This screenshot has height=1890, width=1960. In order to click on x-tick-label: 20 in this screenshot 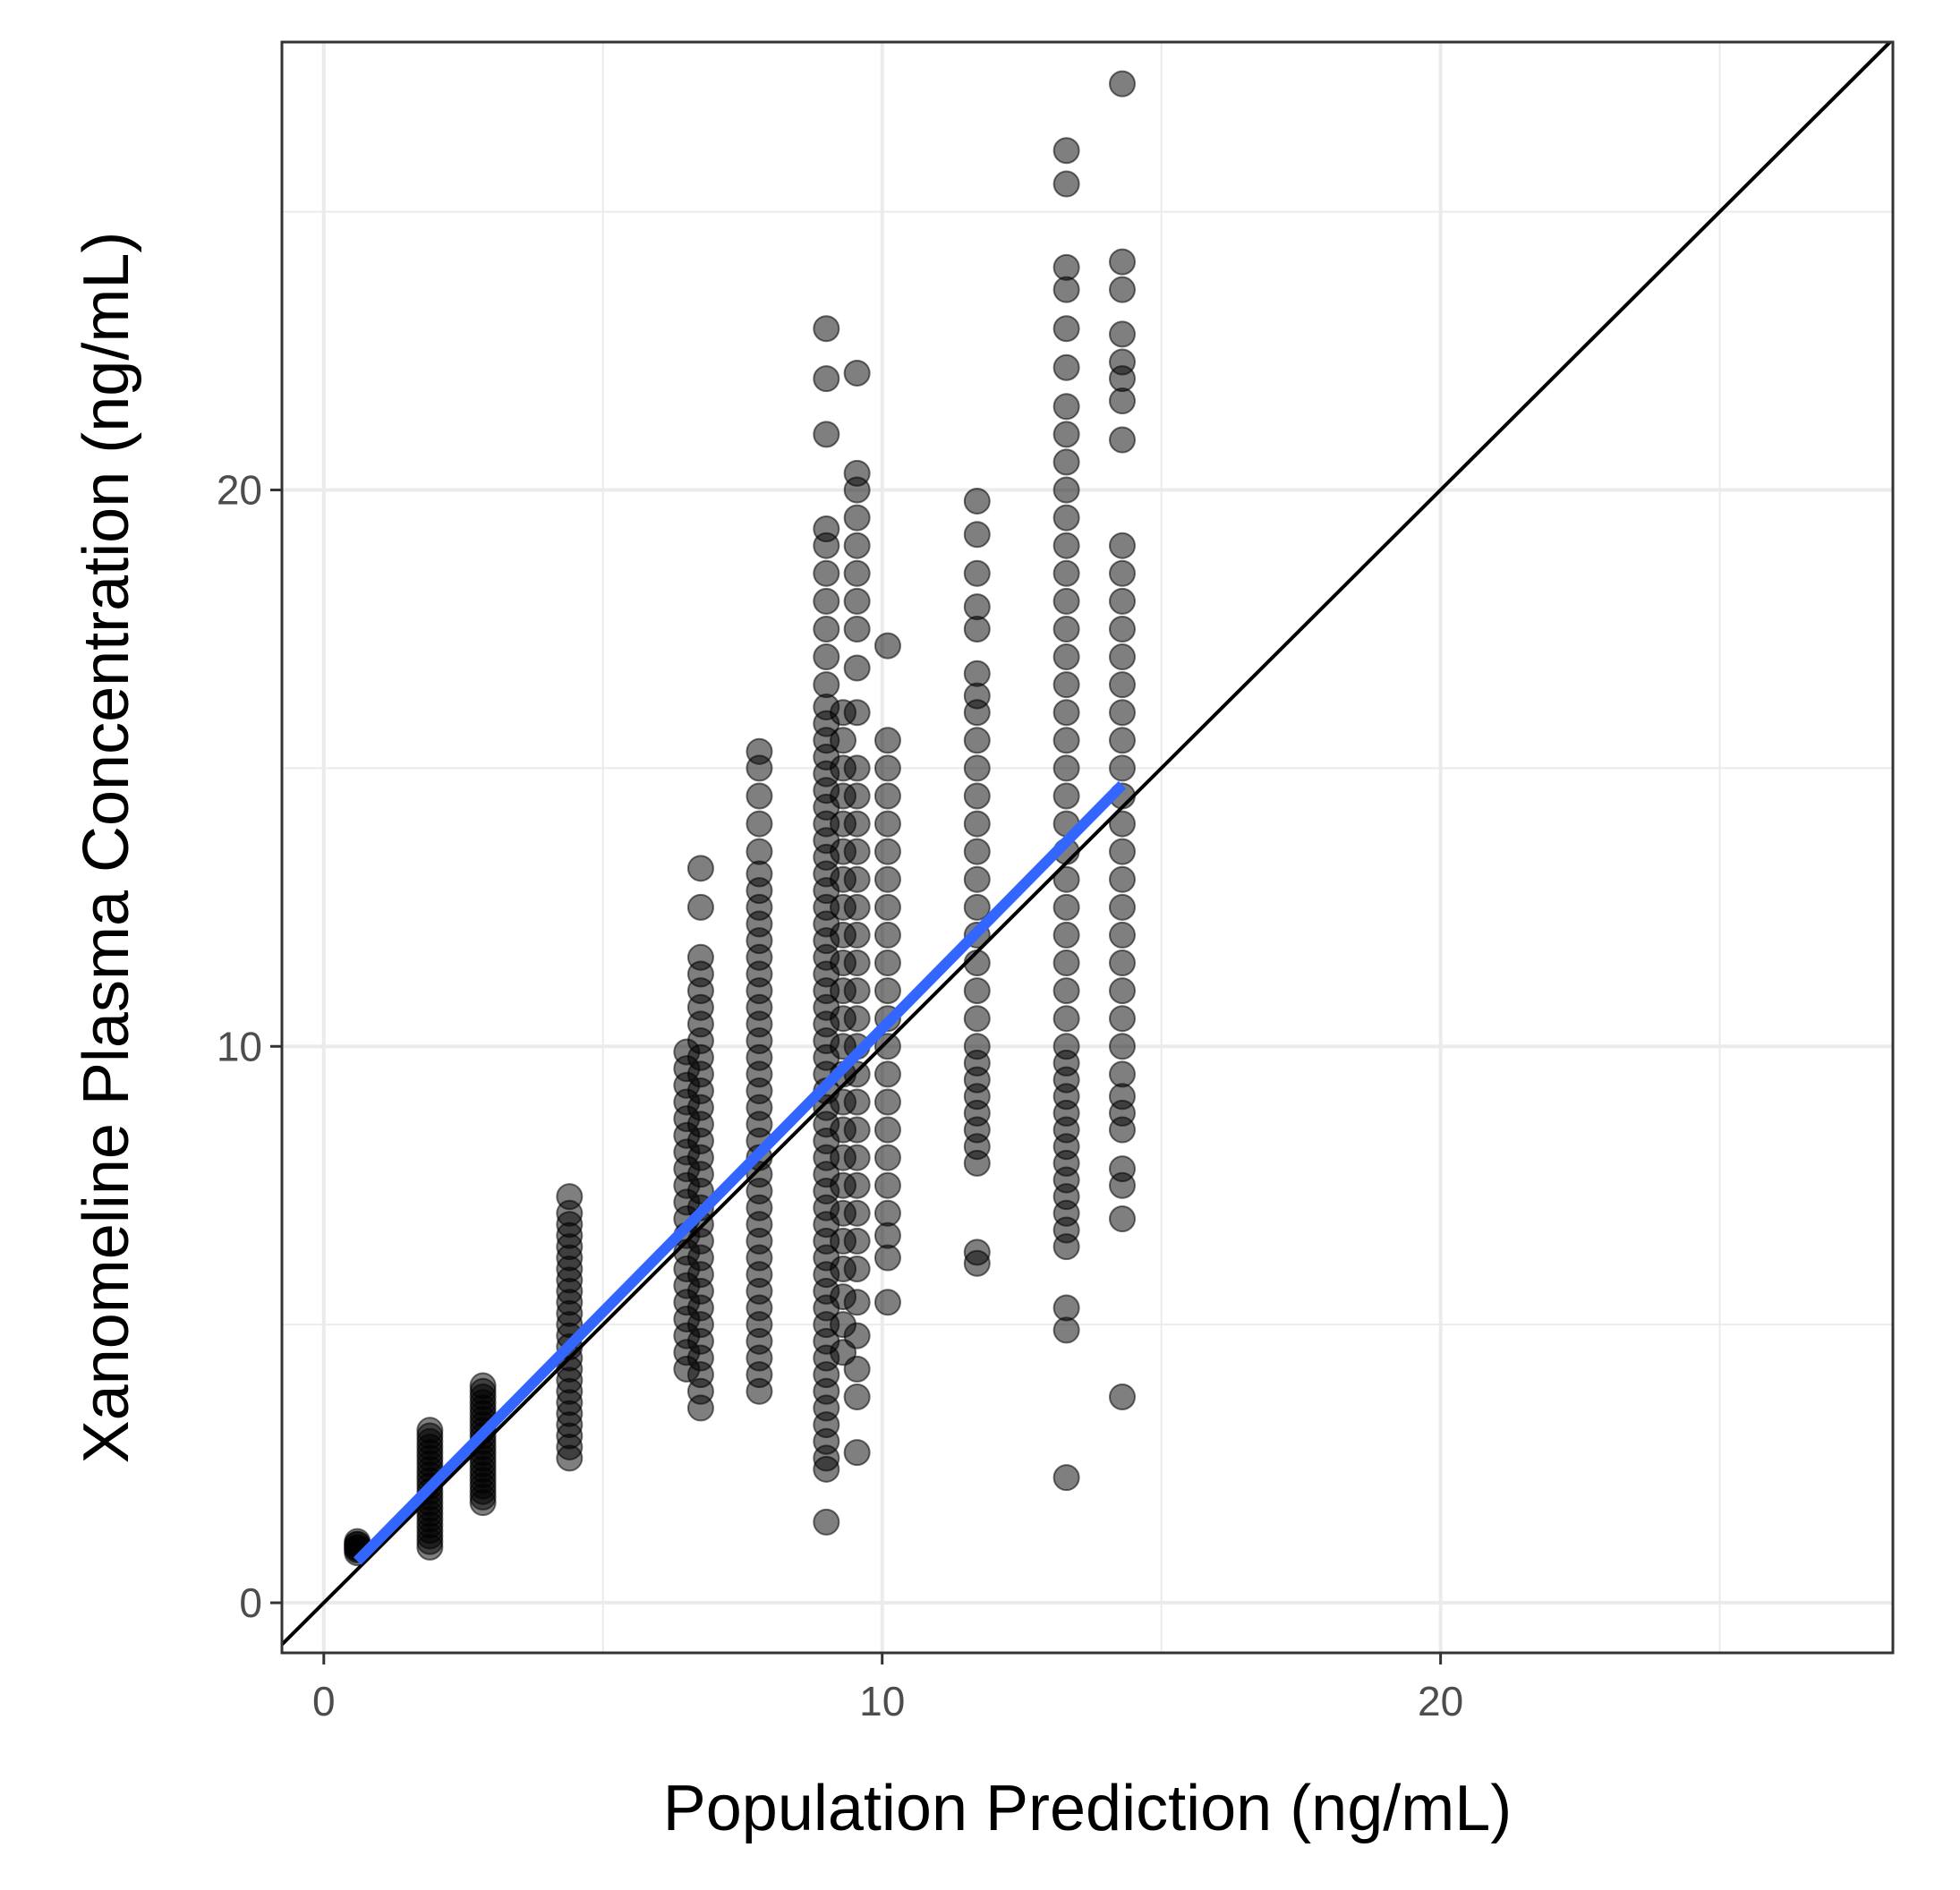, I will do `click(1440, 1701)`.